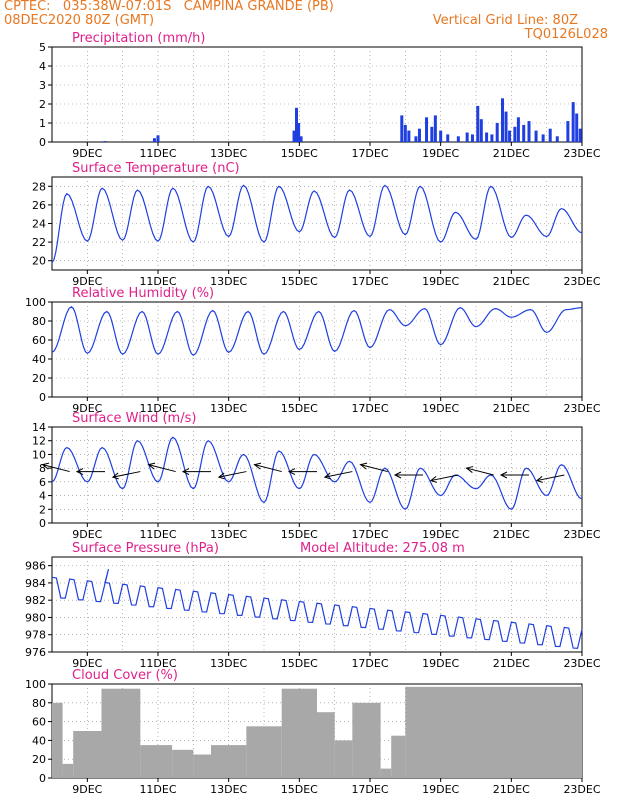 The height and width of the screenshot is (800, 618). I want to click on panel0-xtick-label: 9DEC, so click(87, 153).